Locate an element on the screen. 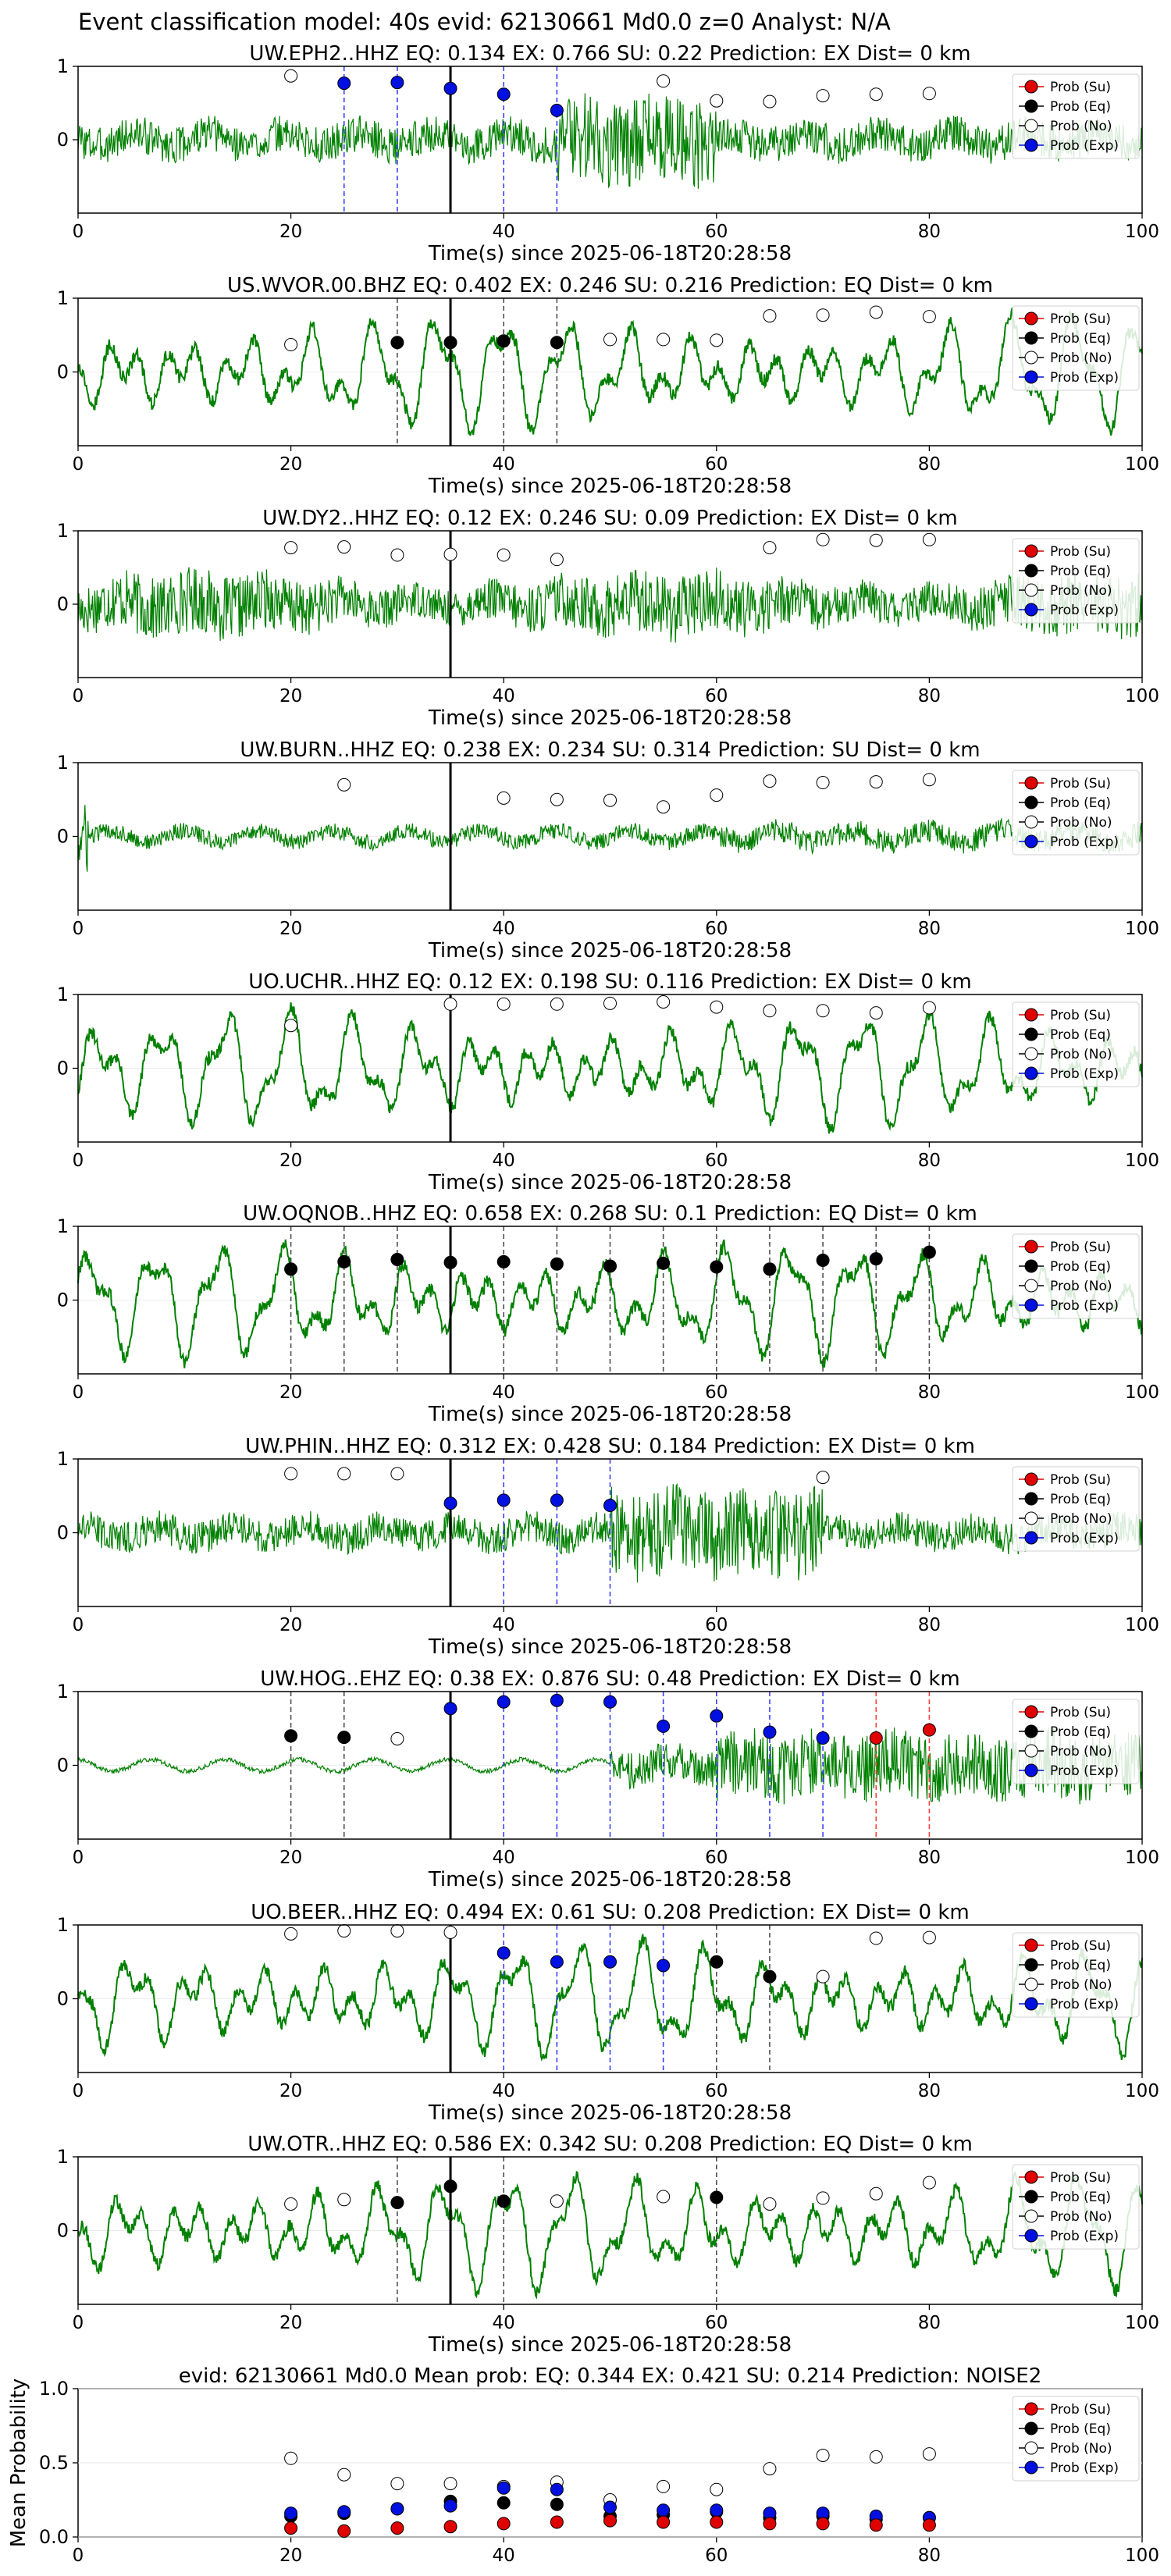 The height and width of the screenshot is (2576, 1171). legend-label: Prob (Exp) is located at coordinates (1084, 2236).